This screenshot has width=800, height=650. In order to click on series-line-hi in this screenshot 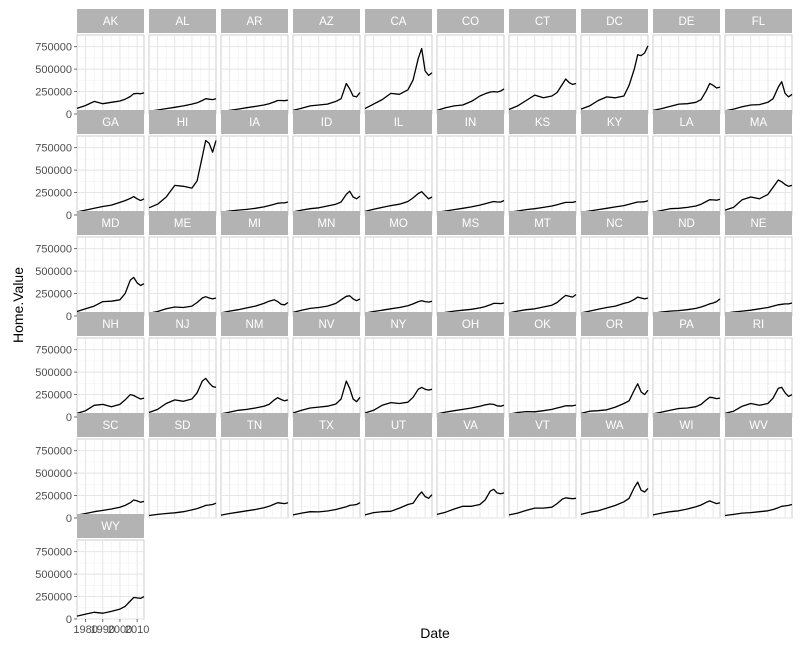, I will do `click(182, 174)`.